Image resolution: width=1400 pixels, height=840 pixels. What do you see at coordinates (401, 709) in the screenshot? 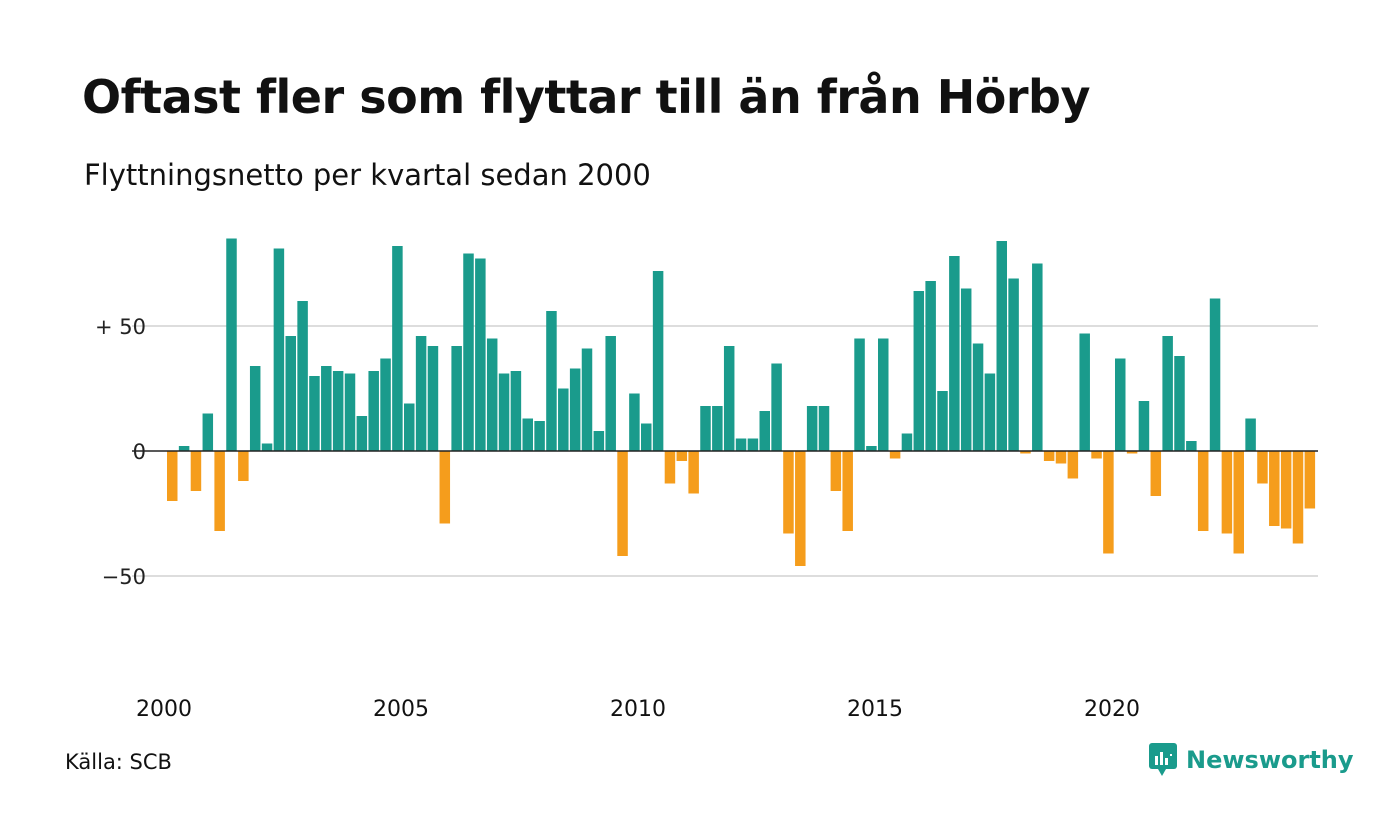
I see `x-tick-label: 2005` at bounding box center [401, 709].